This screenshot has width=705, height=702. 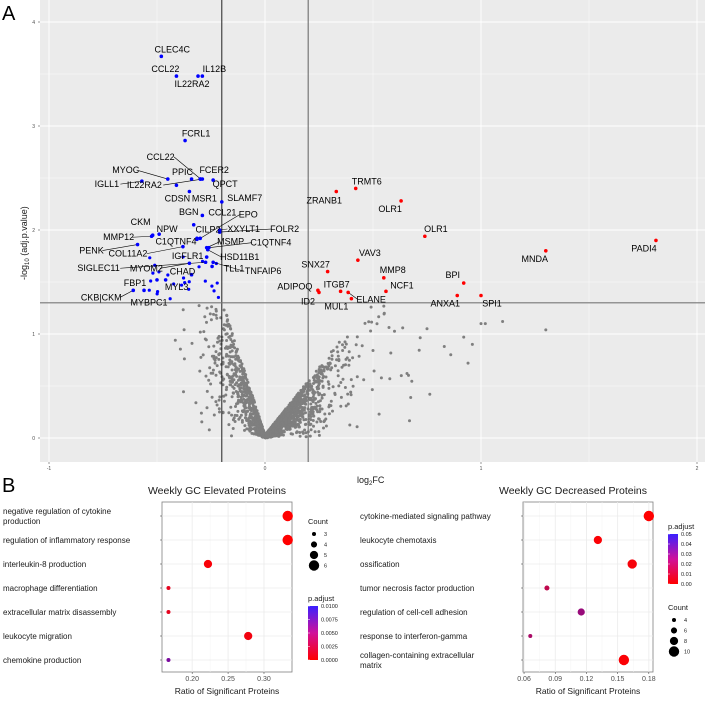 What do you see at coordinates (227, 587) in the screenshot?
I see `plot-panel` at bounding box center [227, 587].